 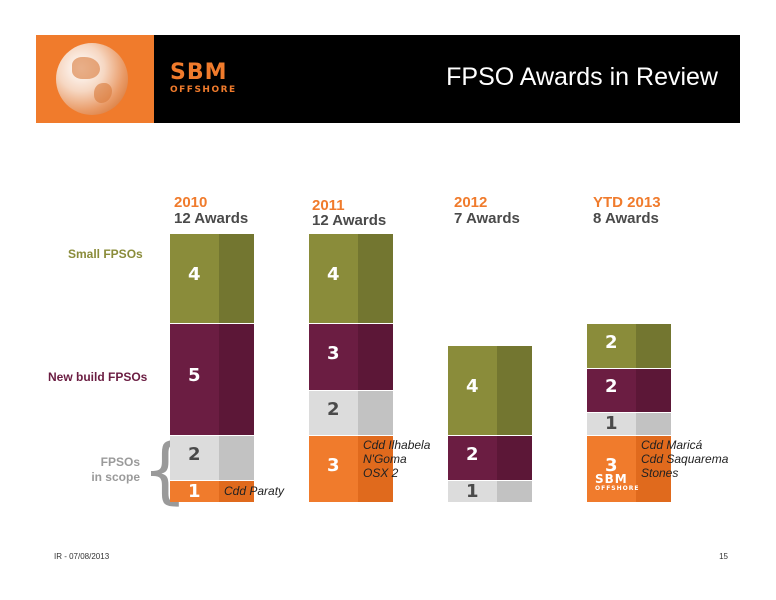 What do you see at coordinates (92, 79) in the screenshot?
I see `globe-icon` at bounding box center [92, 79].